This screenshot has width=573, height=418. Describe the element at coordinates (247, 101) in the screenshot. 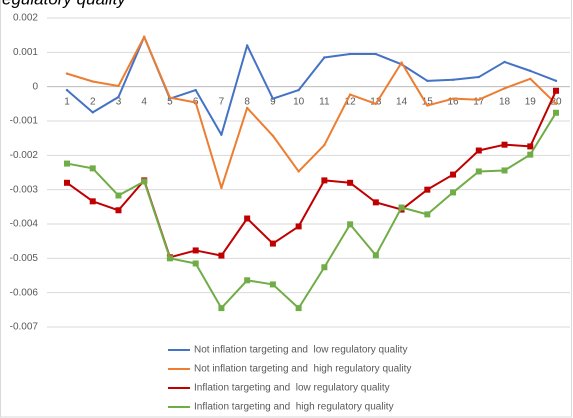

I see `x-tick-label: 8` at that location.